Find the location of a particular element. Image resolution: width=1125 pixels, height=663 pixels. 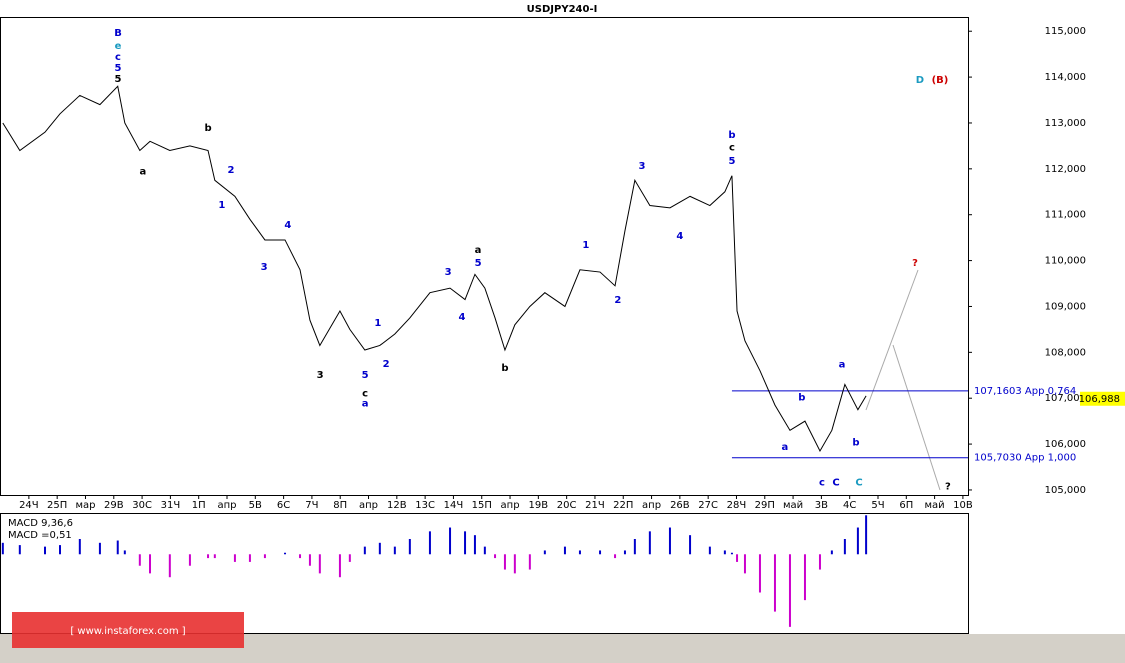

y-tick-label: 112,000 is located at coordinates (1065, 169).